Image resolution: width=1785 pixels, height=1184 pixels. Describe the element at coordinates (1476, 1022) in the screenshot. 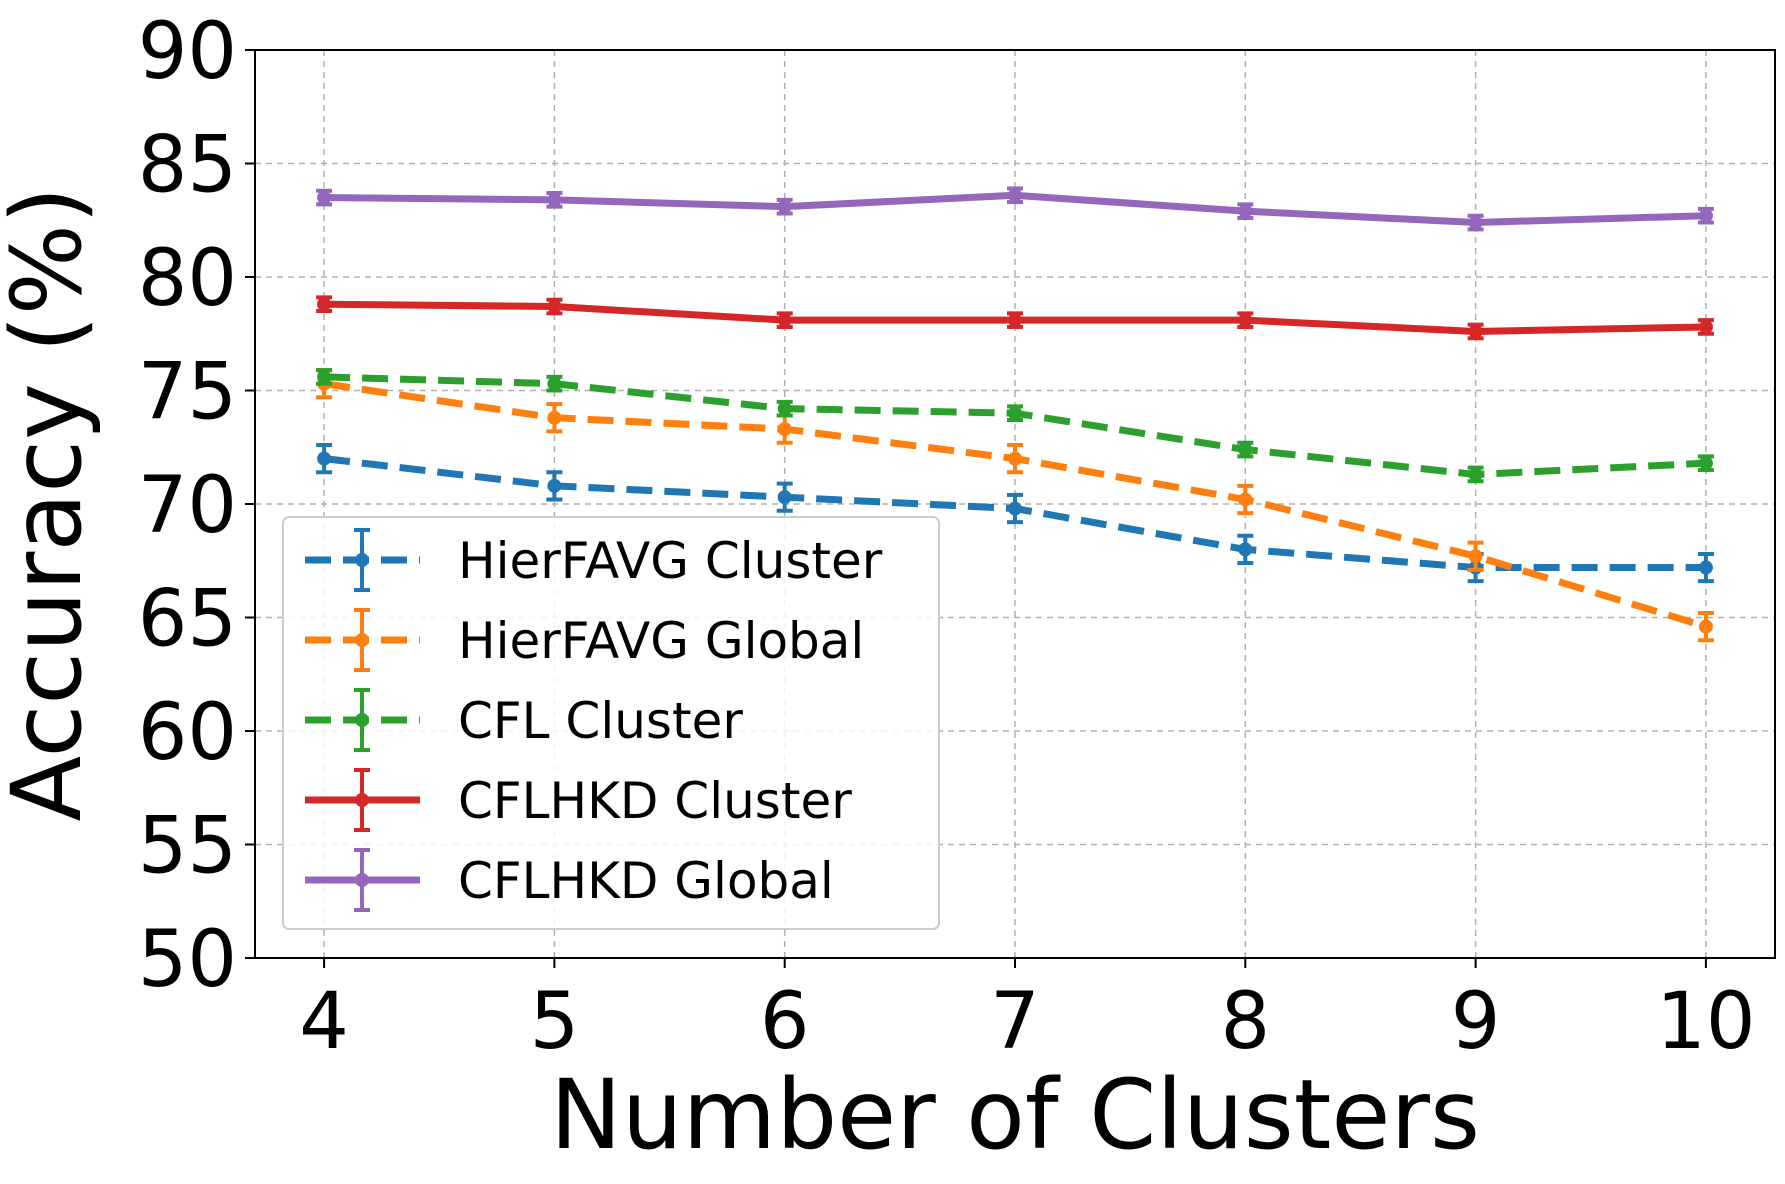

I see `x-tick-label: 9` at that location.